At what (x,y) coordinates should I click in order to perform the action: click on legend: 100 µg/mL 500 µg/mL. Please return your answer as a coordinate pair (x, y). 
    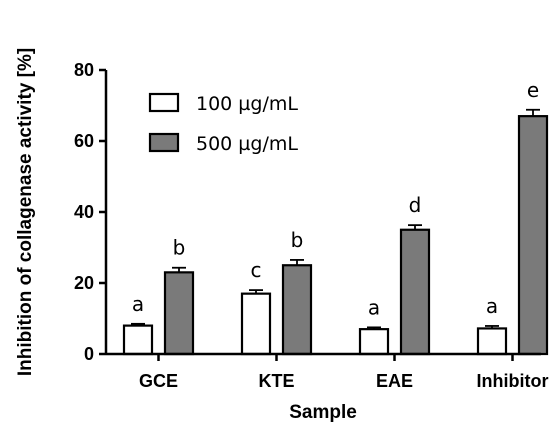
    Looking at the image, I should click on (223, 123).